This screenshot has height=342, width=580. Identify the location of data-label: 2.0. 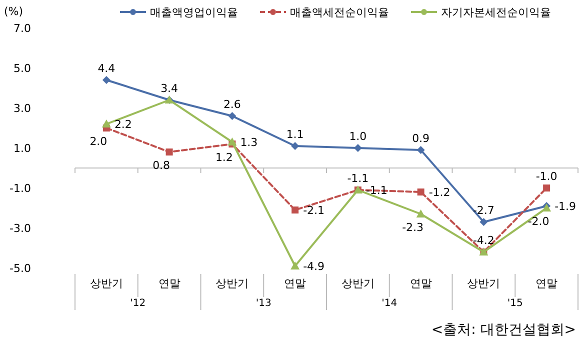
(99, 141).